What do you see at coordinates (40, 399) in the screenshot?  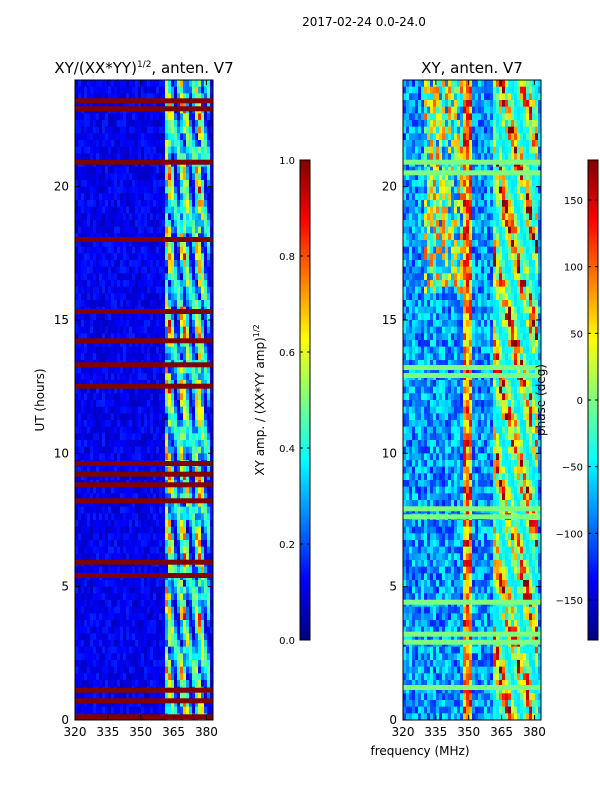 I see `y-axis-label: UT (hours)` at bounding box center [40, 399].